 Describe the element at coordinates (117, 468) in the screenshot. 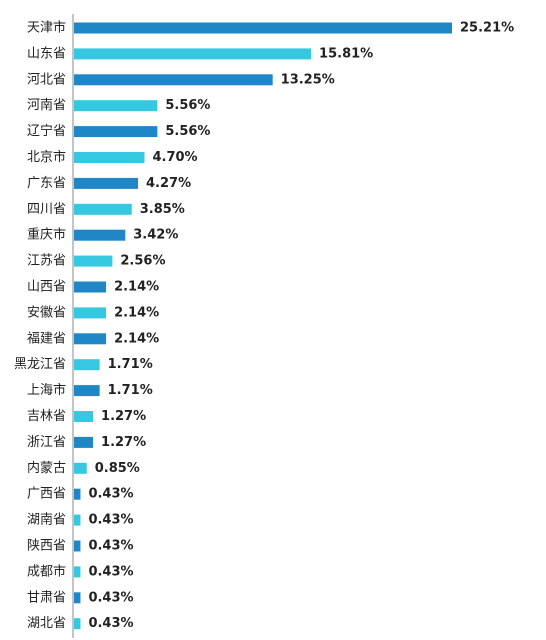

I see `value-label: 0.85%` at that location.